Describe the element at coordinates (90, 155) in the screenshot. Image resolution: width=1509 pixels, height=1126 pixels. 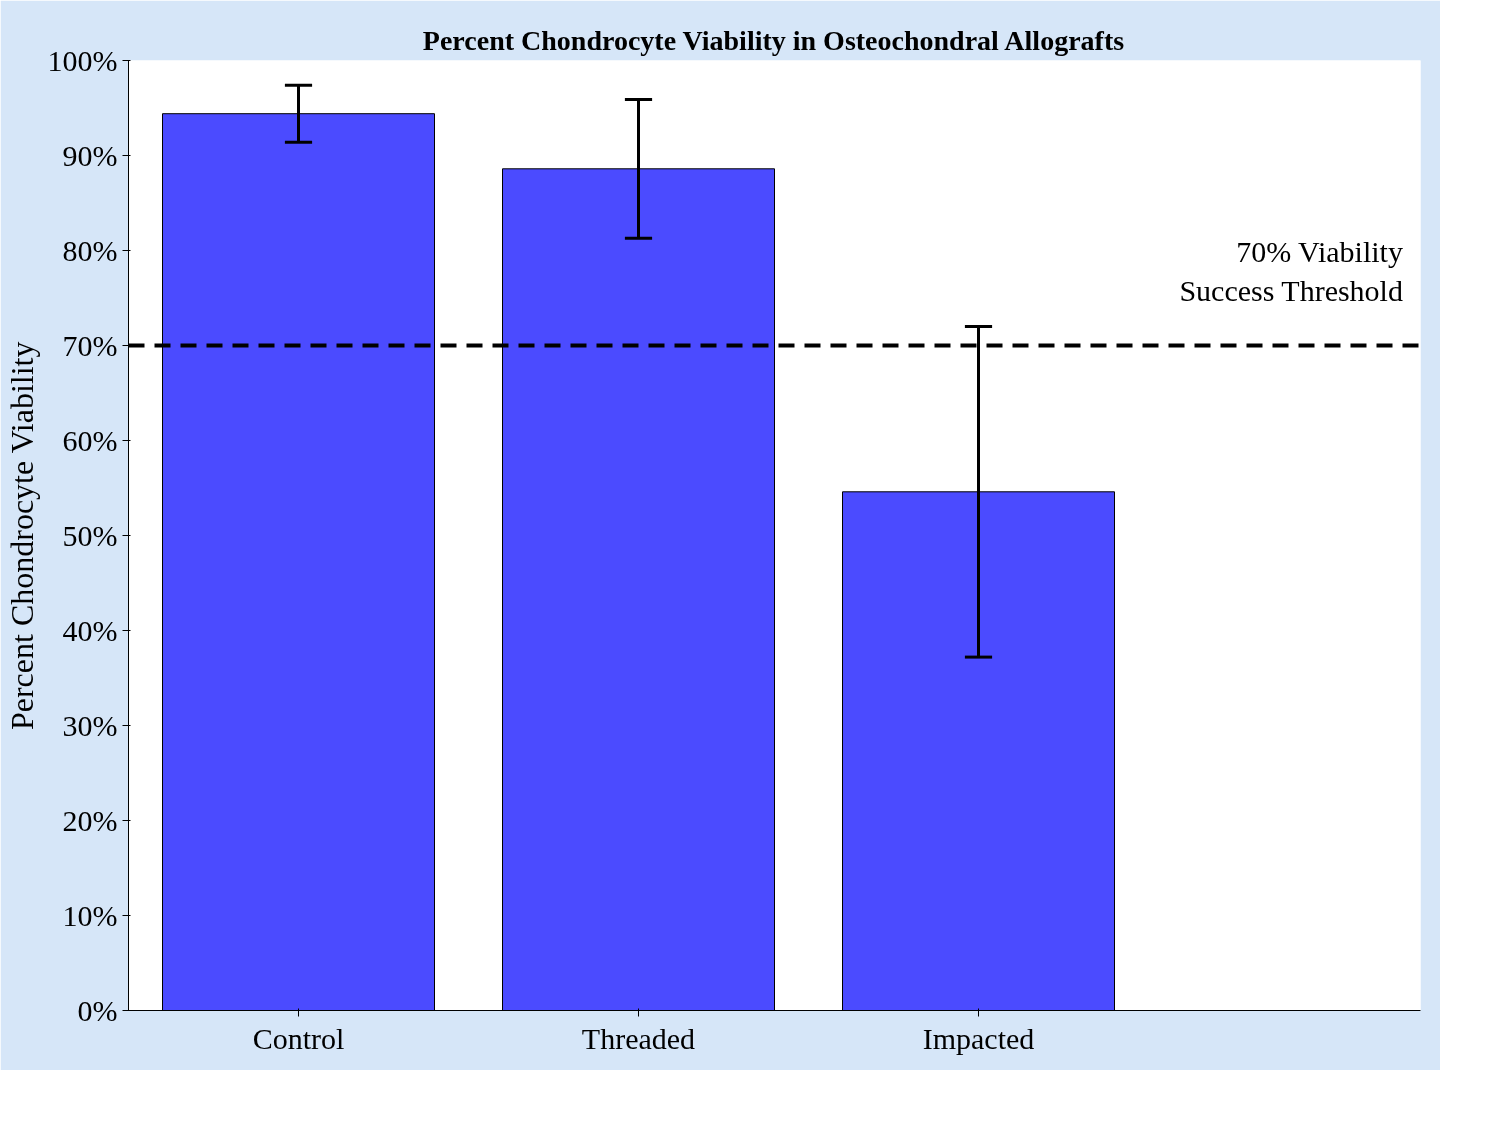
I see `y-tick-label: 90%` at that location.